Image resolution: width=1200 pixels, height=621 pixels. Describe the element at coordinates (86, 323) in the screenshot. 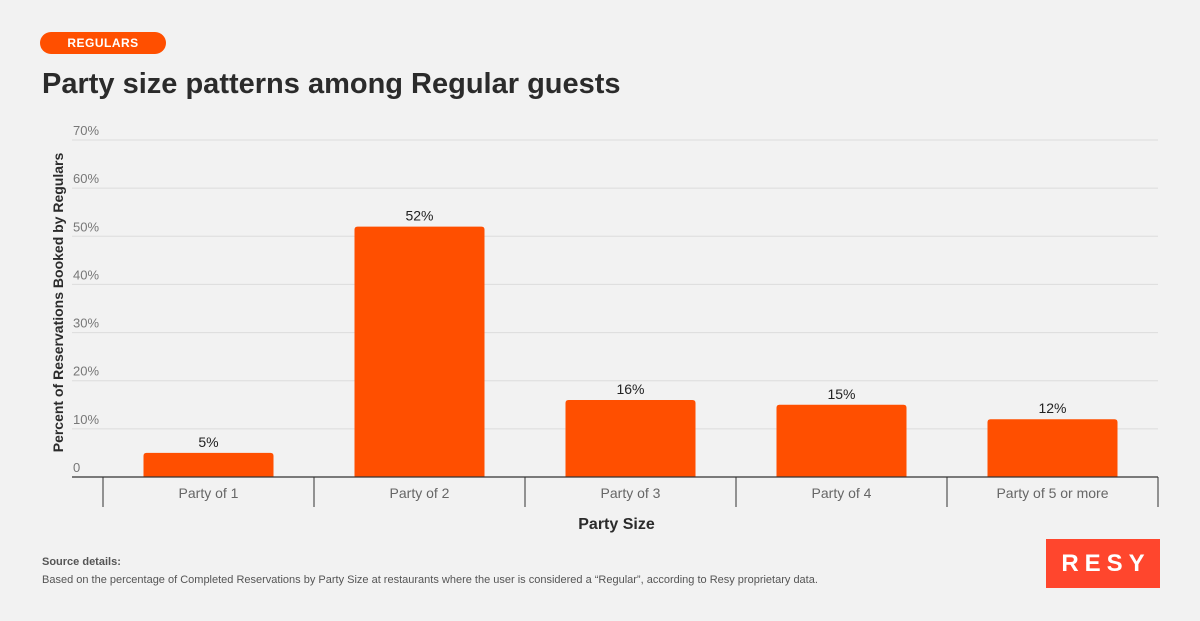

I see `y-tick-label: 30%` at that location.